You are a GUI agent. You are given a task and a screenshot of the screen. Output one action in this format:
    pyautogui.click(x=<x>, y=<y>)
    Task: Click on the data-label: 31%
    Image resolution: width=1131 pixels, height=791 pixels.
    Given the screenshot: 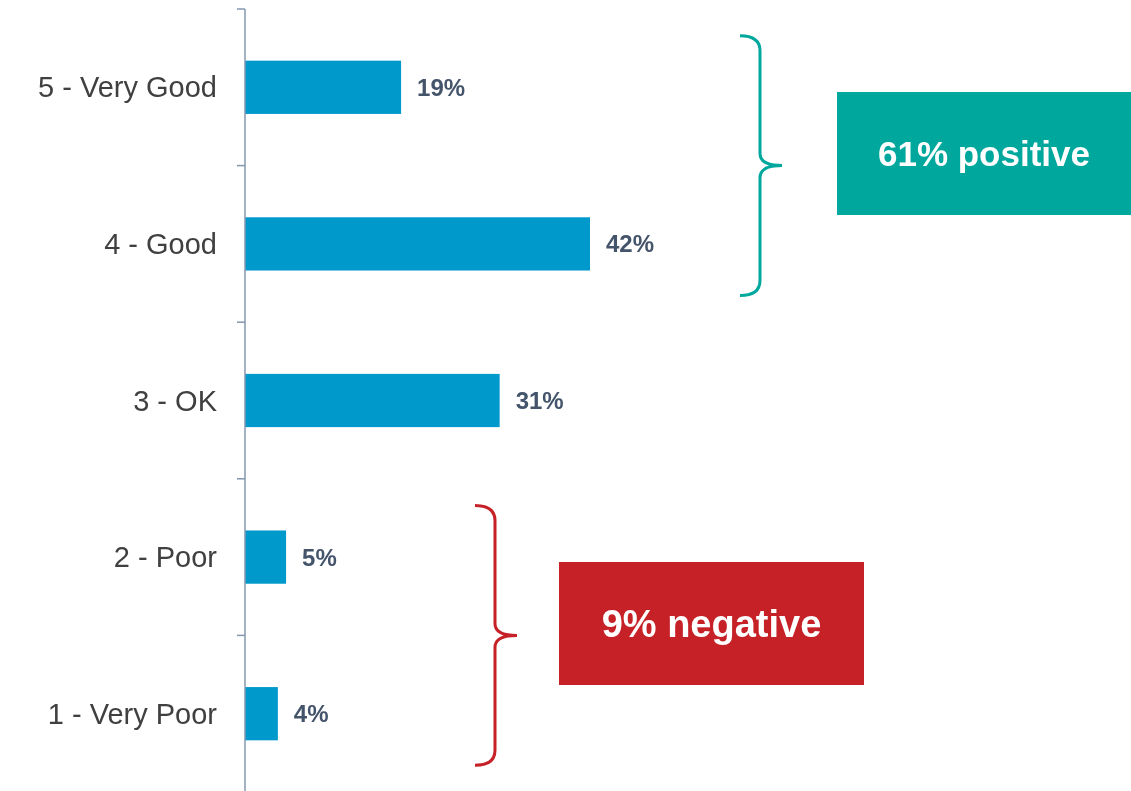 What is the action you would take?
    pyautogui.click(x=539, y=400)
    